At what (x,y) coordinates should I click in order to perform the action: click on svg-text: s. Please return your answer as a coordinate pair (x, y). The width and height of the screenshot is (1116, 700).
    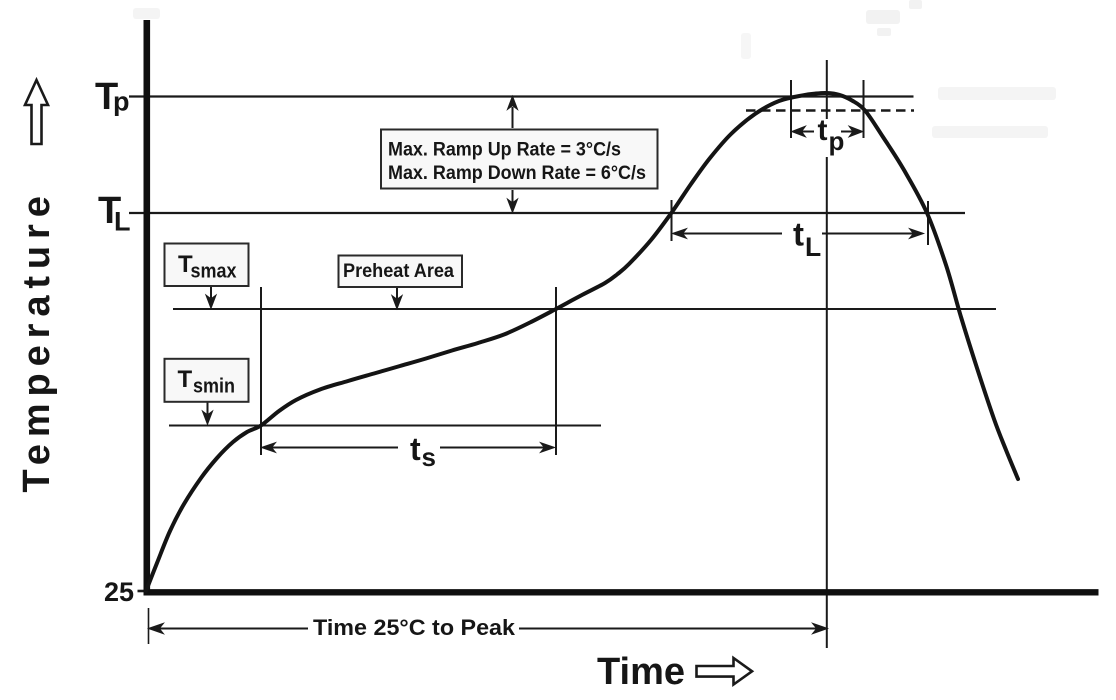
    Looking at the image, I should click on (429, 457).